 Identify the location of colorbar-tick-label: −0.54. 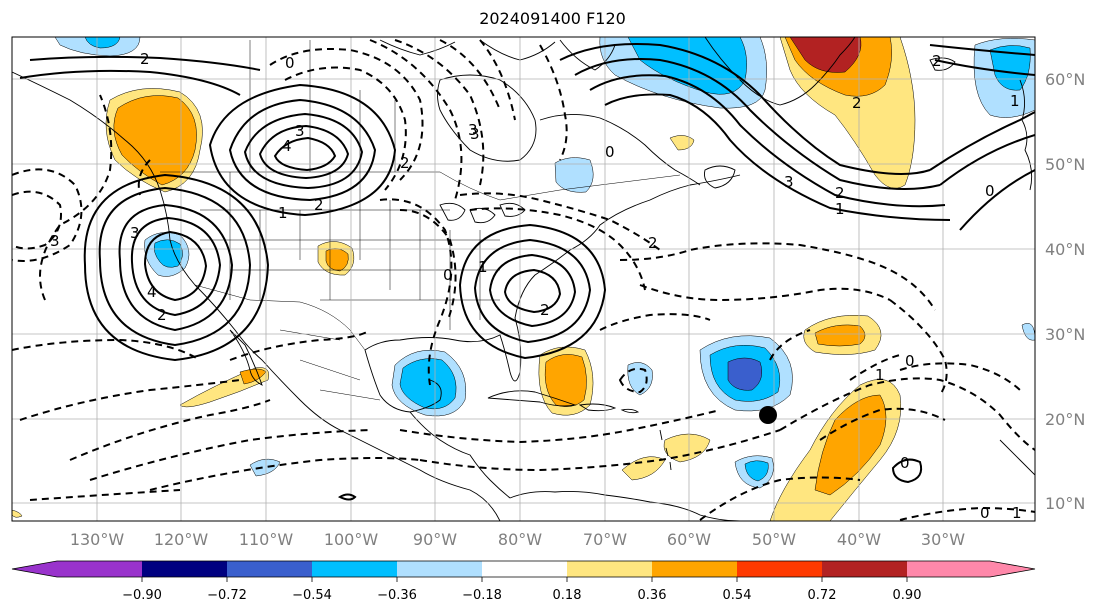
(312, 595).